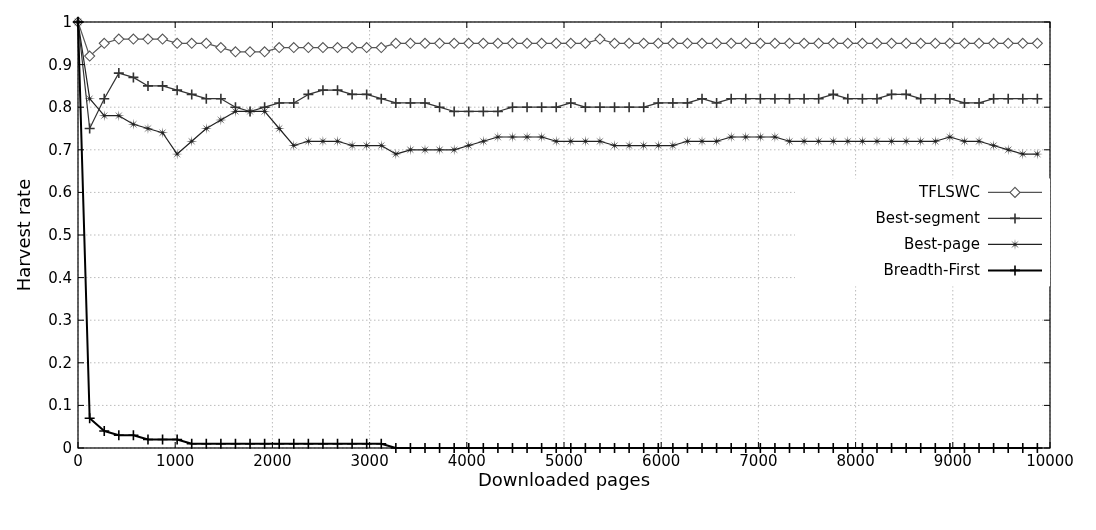 This screenshot has height=530, width=1096. What do you see at coordinates (952, 461) in the screenshot?
I see `x-tick-label: 9000` at bounding box center [952, 461].